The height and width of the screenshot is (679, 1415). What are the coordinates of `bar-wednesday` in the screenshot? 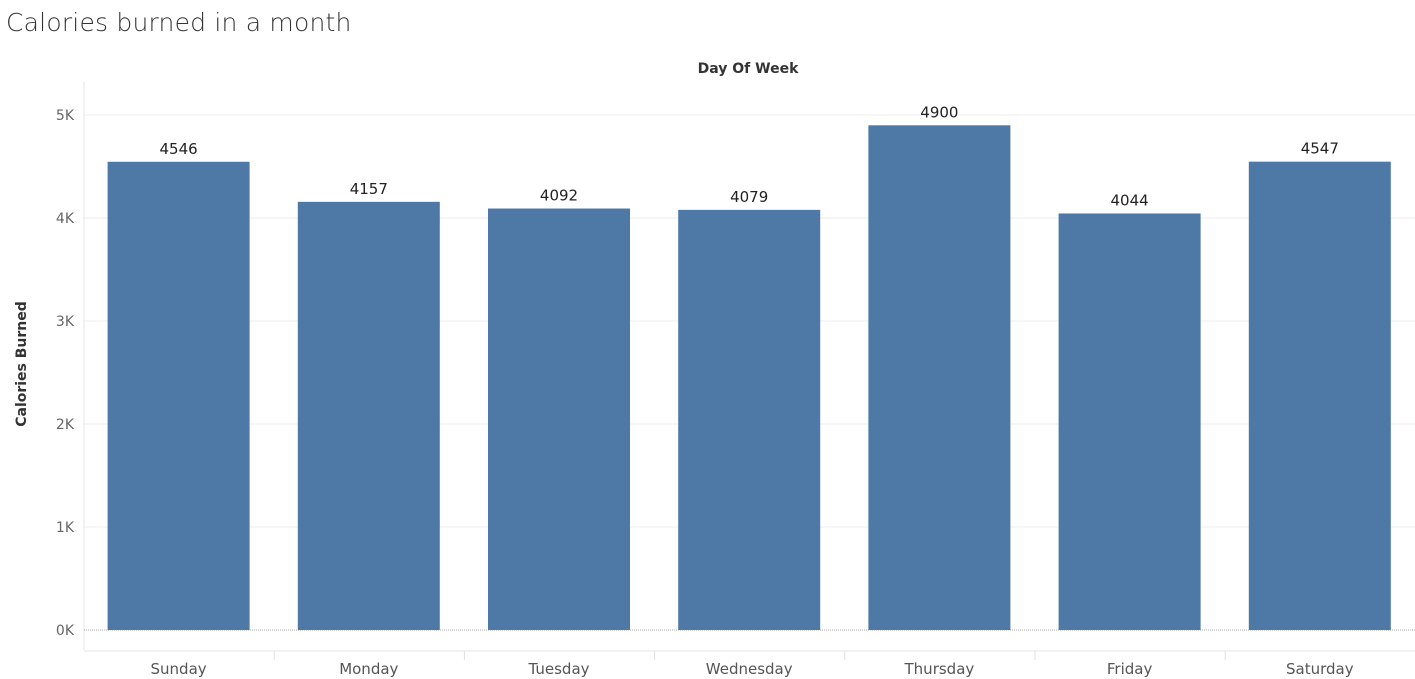 It's located at (749, 419).